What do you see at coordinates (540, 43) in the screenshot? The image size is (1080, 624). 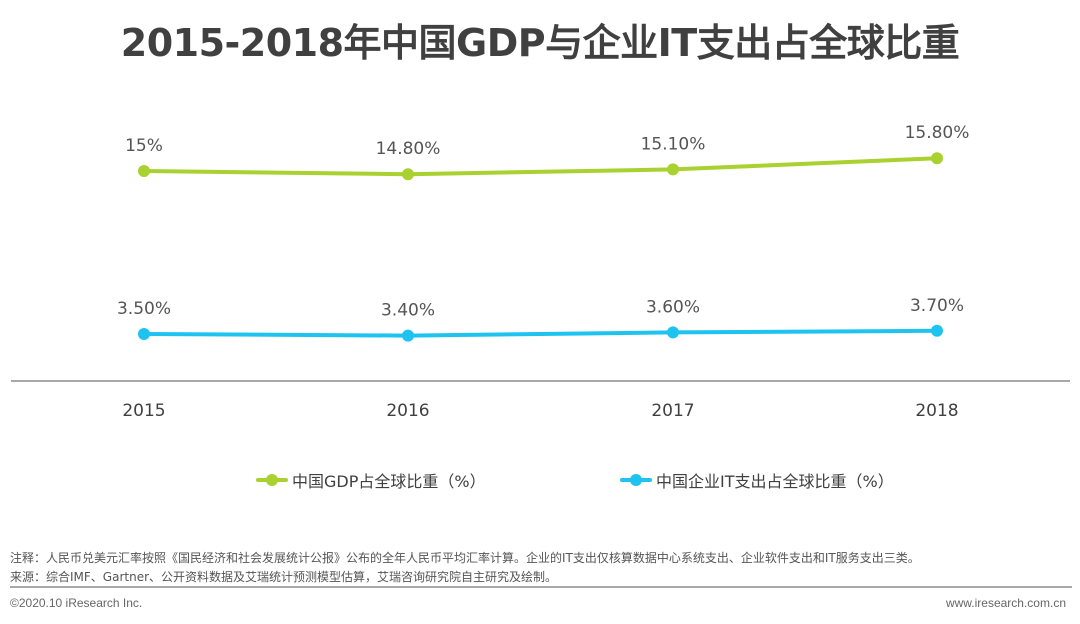 I see `chart-title: 2015-2018年中国GDP与企业IT支出占全球比重` at bounding box center [540, 43].